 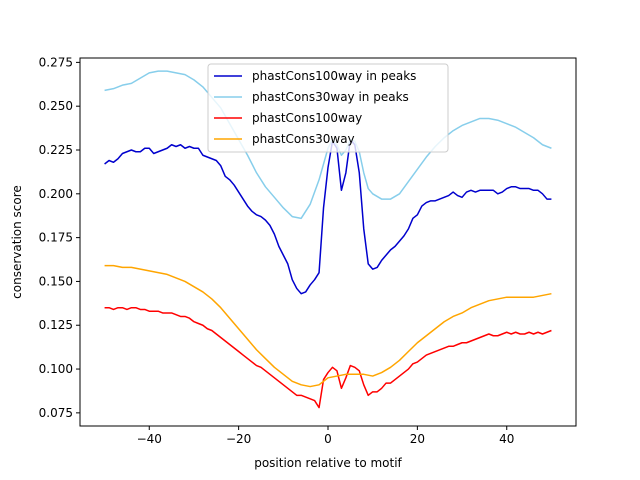 I want to click on y-tick-label: 0.225, so click(x=56, y=150).